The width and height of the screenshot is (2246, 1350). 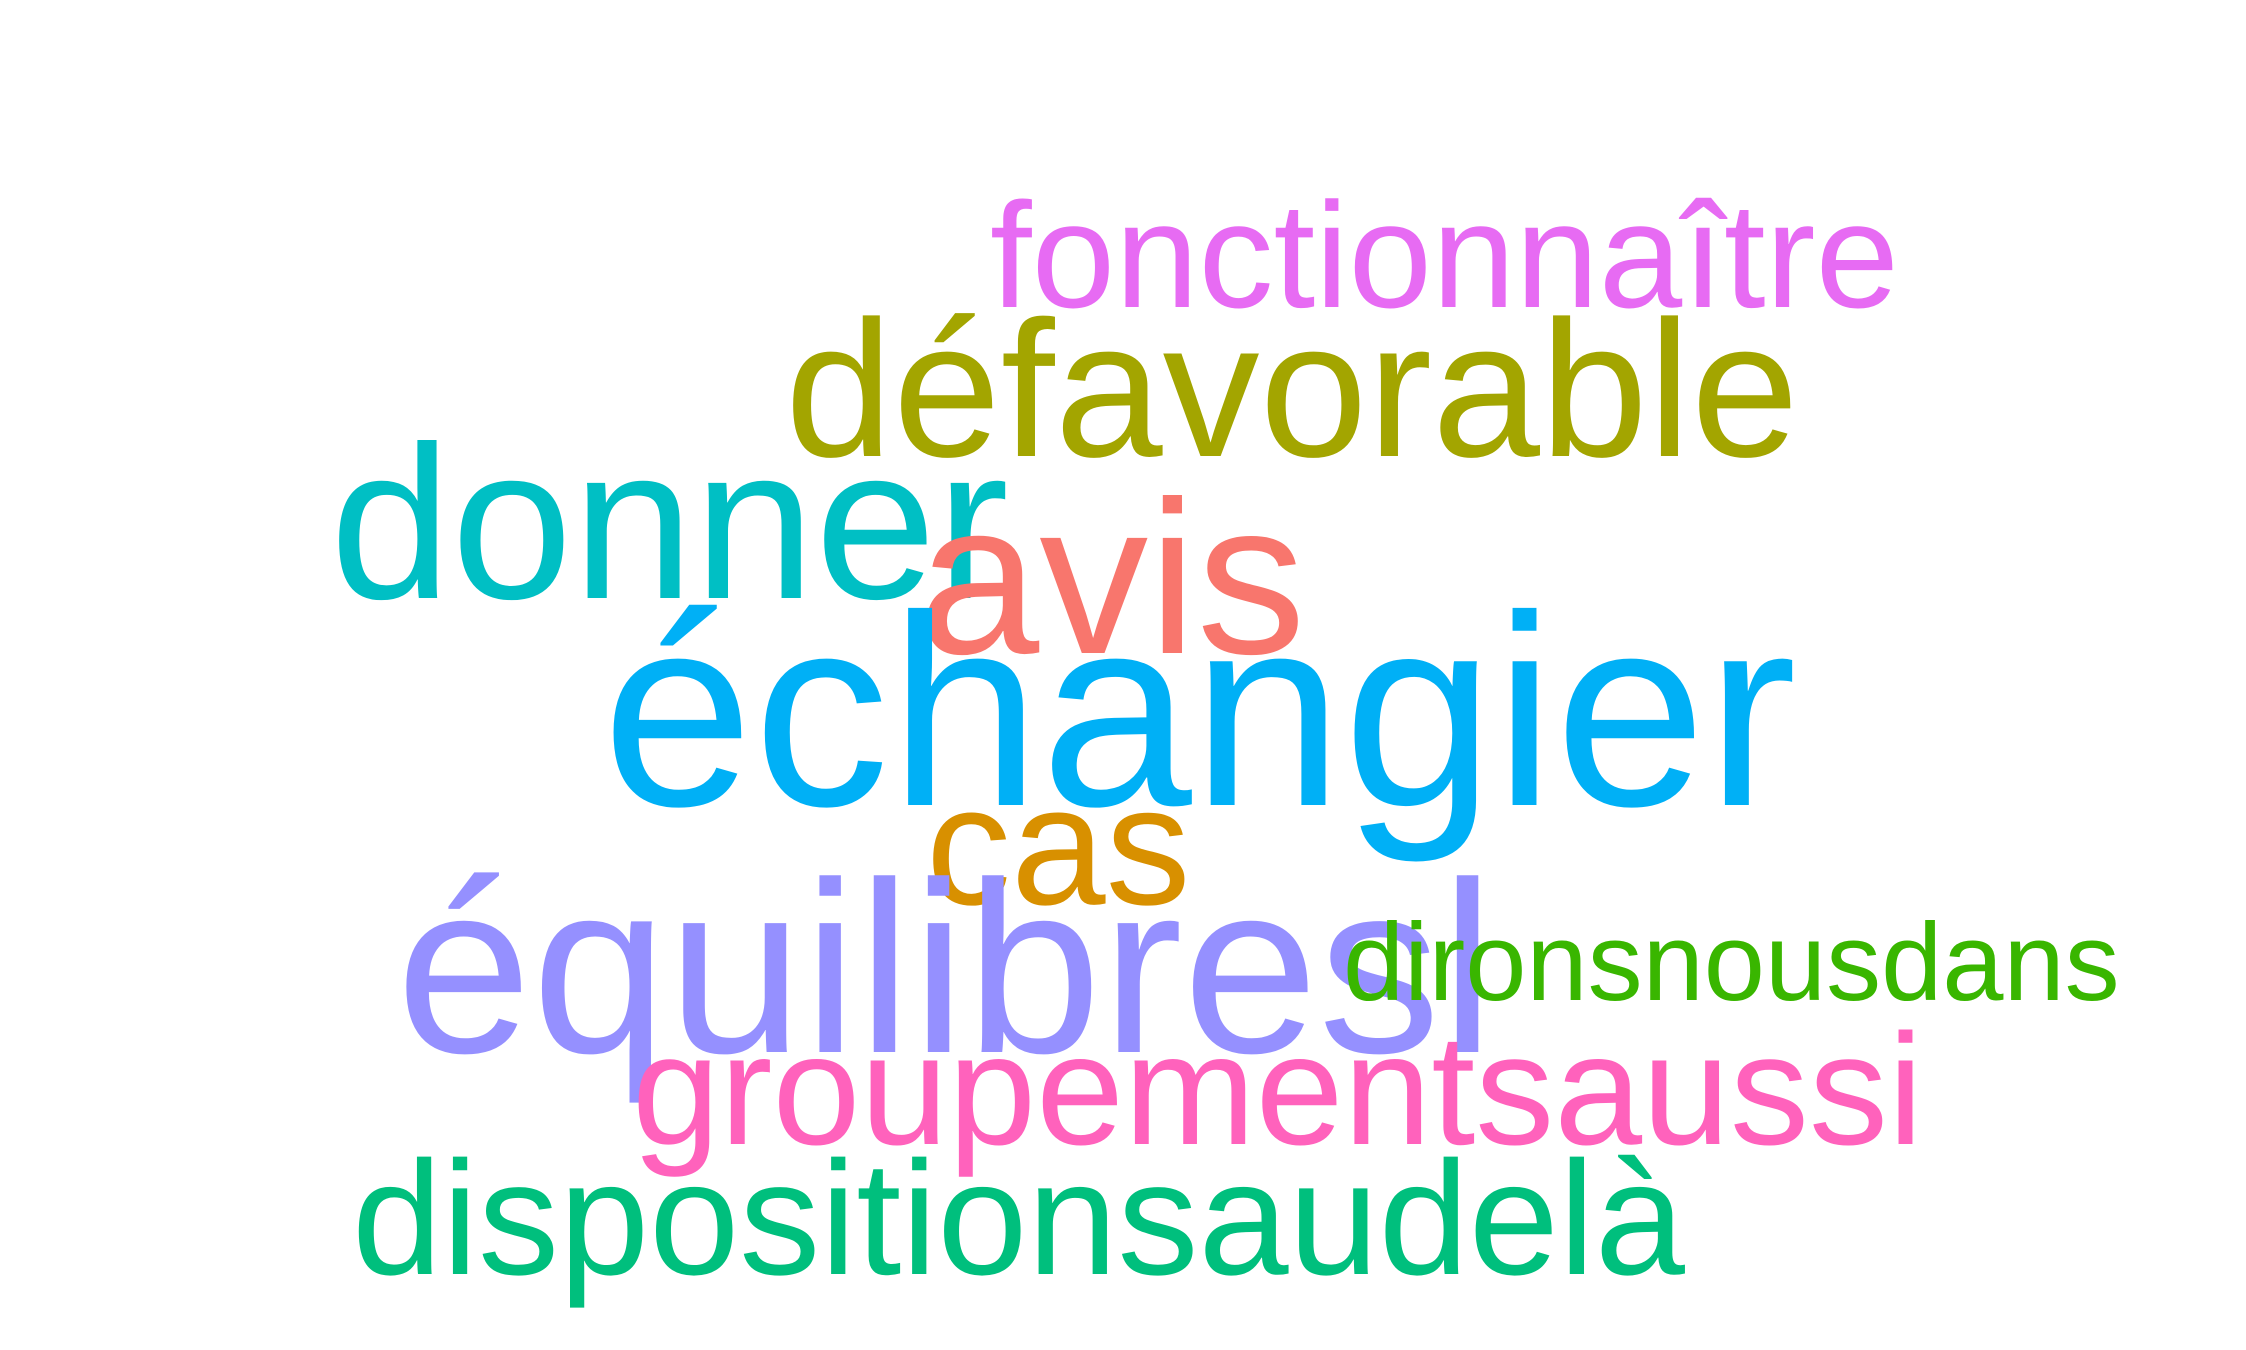 I want to click on word-dispositionsaudela: dispositionsaudelà, so click(x=1018, y=1218).